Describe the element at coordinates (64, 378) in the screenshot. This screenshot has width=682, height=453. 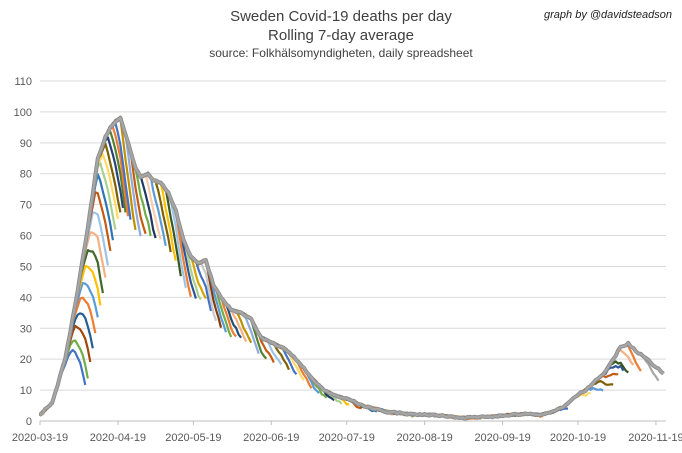
I see `series-line` at that location.